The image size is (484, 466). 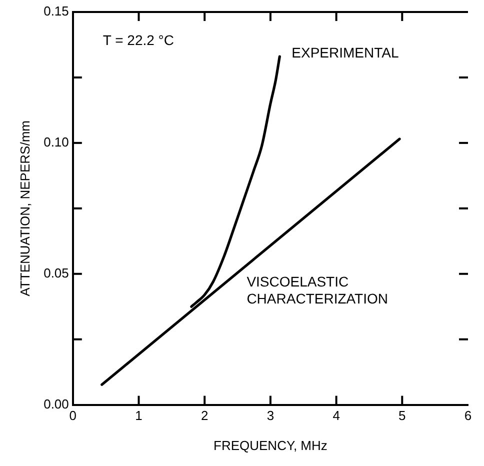 I want to click on x-axis-title: FREQUENCY, MHz, so click(x=271, y=445).